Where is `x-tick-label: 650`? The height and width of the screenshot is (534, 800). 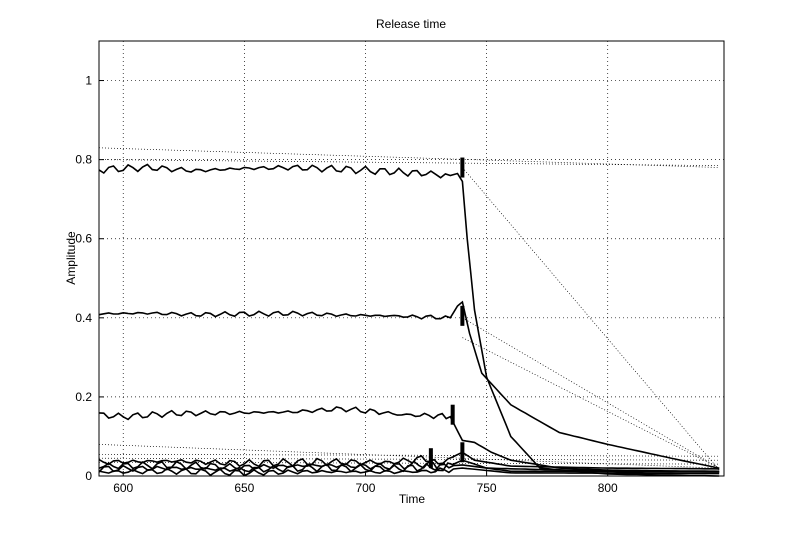
x-tick-label: 650 is located at coordinates (244, 488).